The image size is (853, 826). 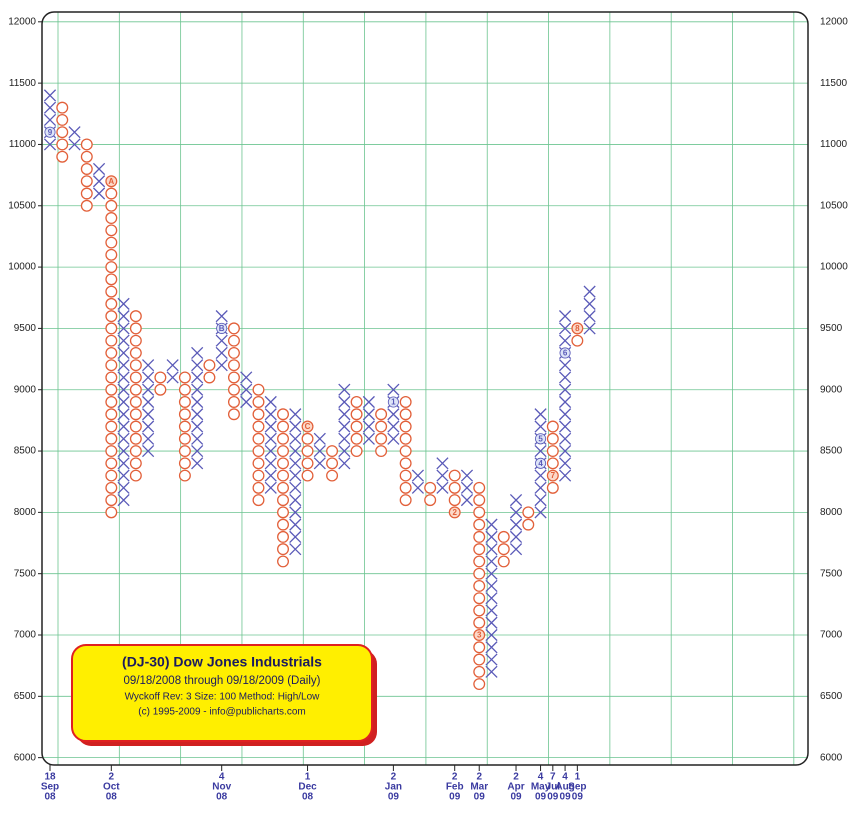 I want to click on marker-label: B, so click(x=222, y=328).